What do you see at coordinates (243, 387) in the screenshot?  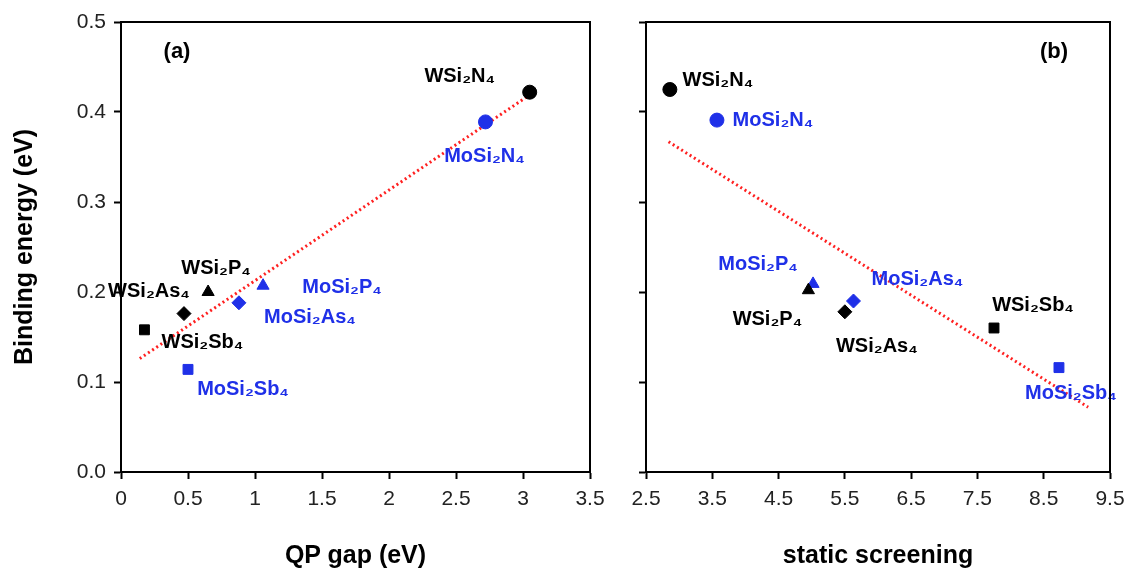 I see `series-label: MoSi₂Sb₄` at bounding box center [243, 387].